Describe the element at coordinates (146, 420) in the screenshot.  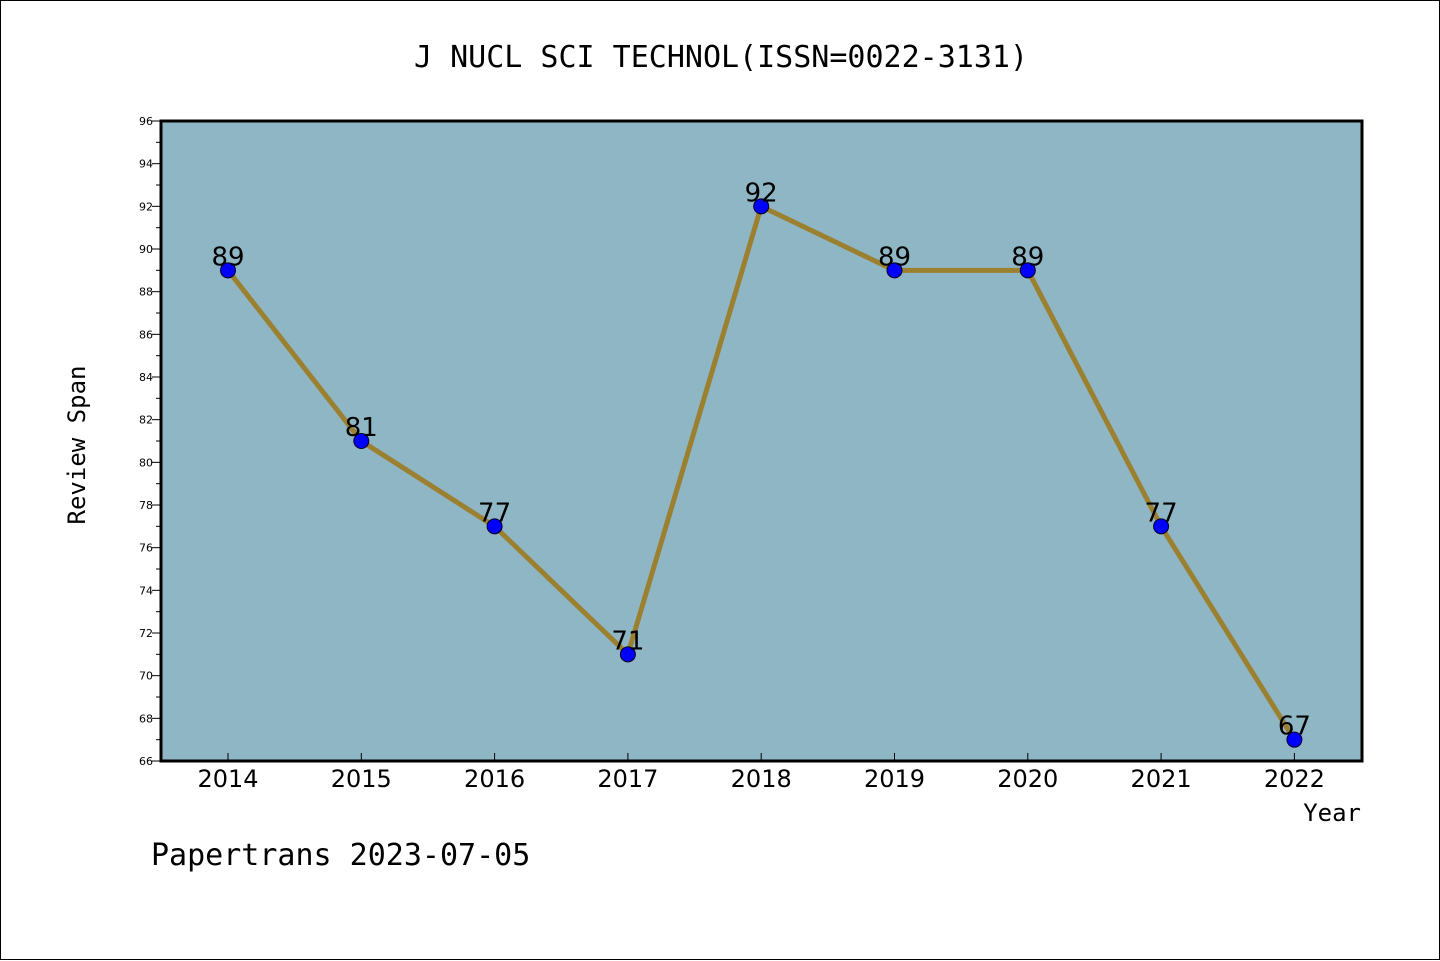
I see `y-tick-label: 82` at that location.